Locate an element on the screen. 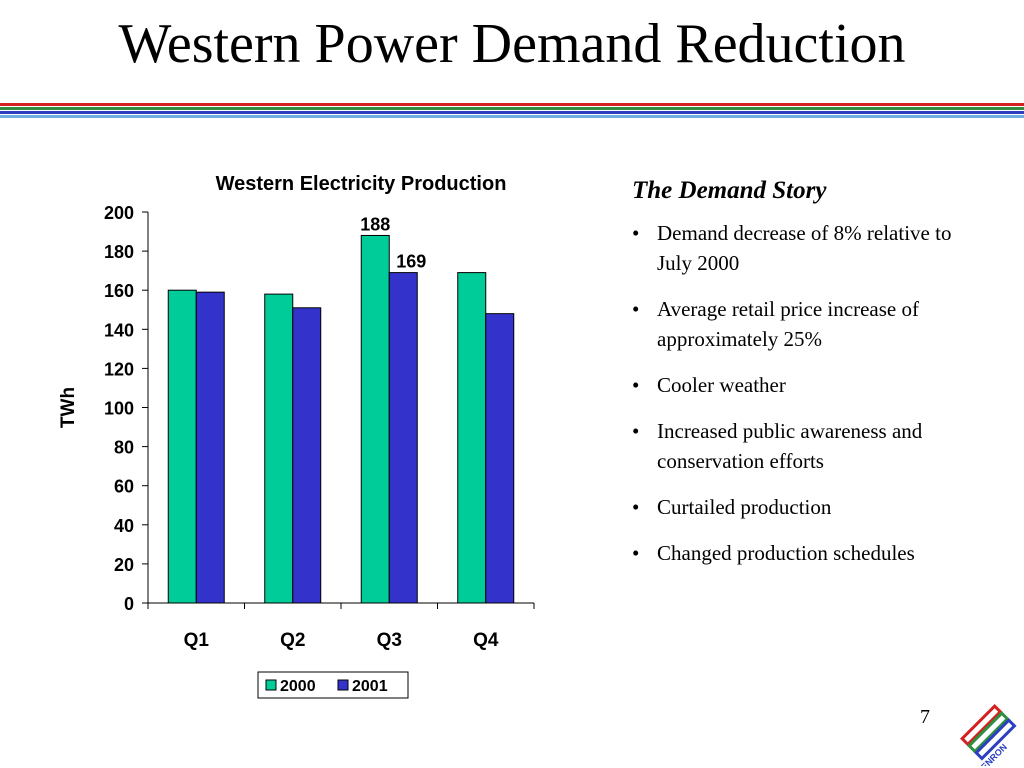 This screenshot has height=768, width=1024. bar-2001-Q2 is located at coordinates (307, 455).